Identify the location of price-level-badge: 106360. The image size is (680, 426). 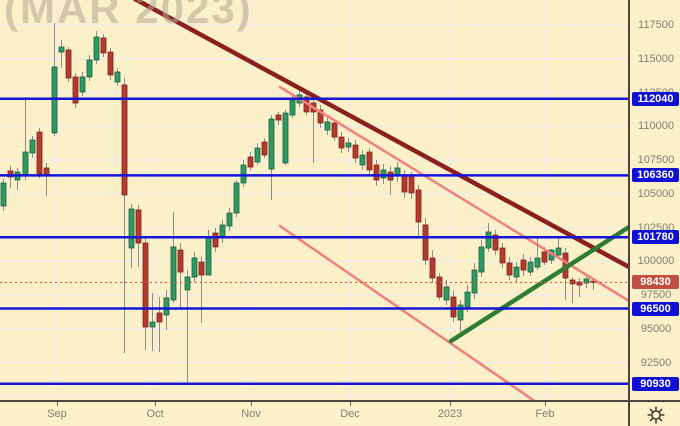
(655, 175).